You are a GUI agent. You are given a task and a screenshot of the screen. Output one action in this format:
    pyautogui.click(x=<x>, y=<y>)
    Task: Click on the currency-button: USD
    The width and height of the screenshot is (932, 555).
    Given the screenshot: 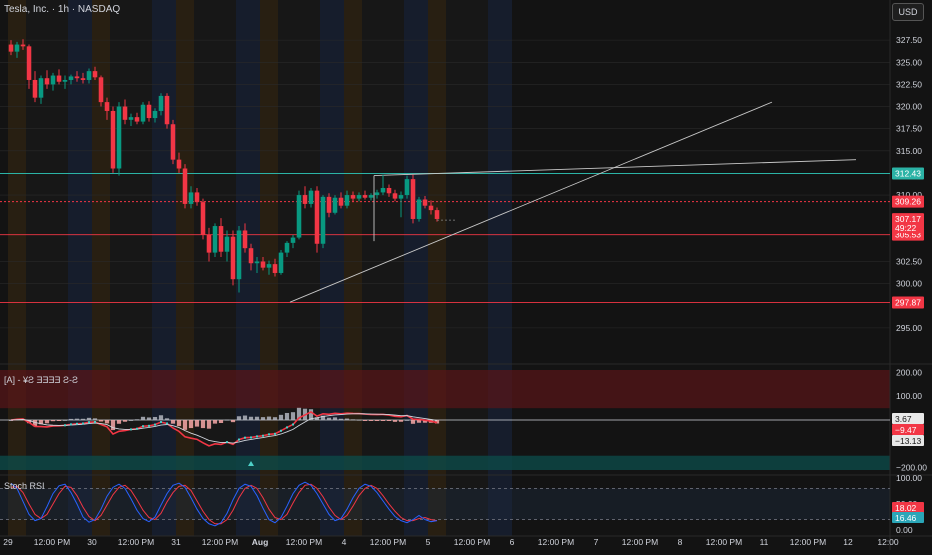 What is the action you would take?
    pyautogui.click(x=908, y=12)
    